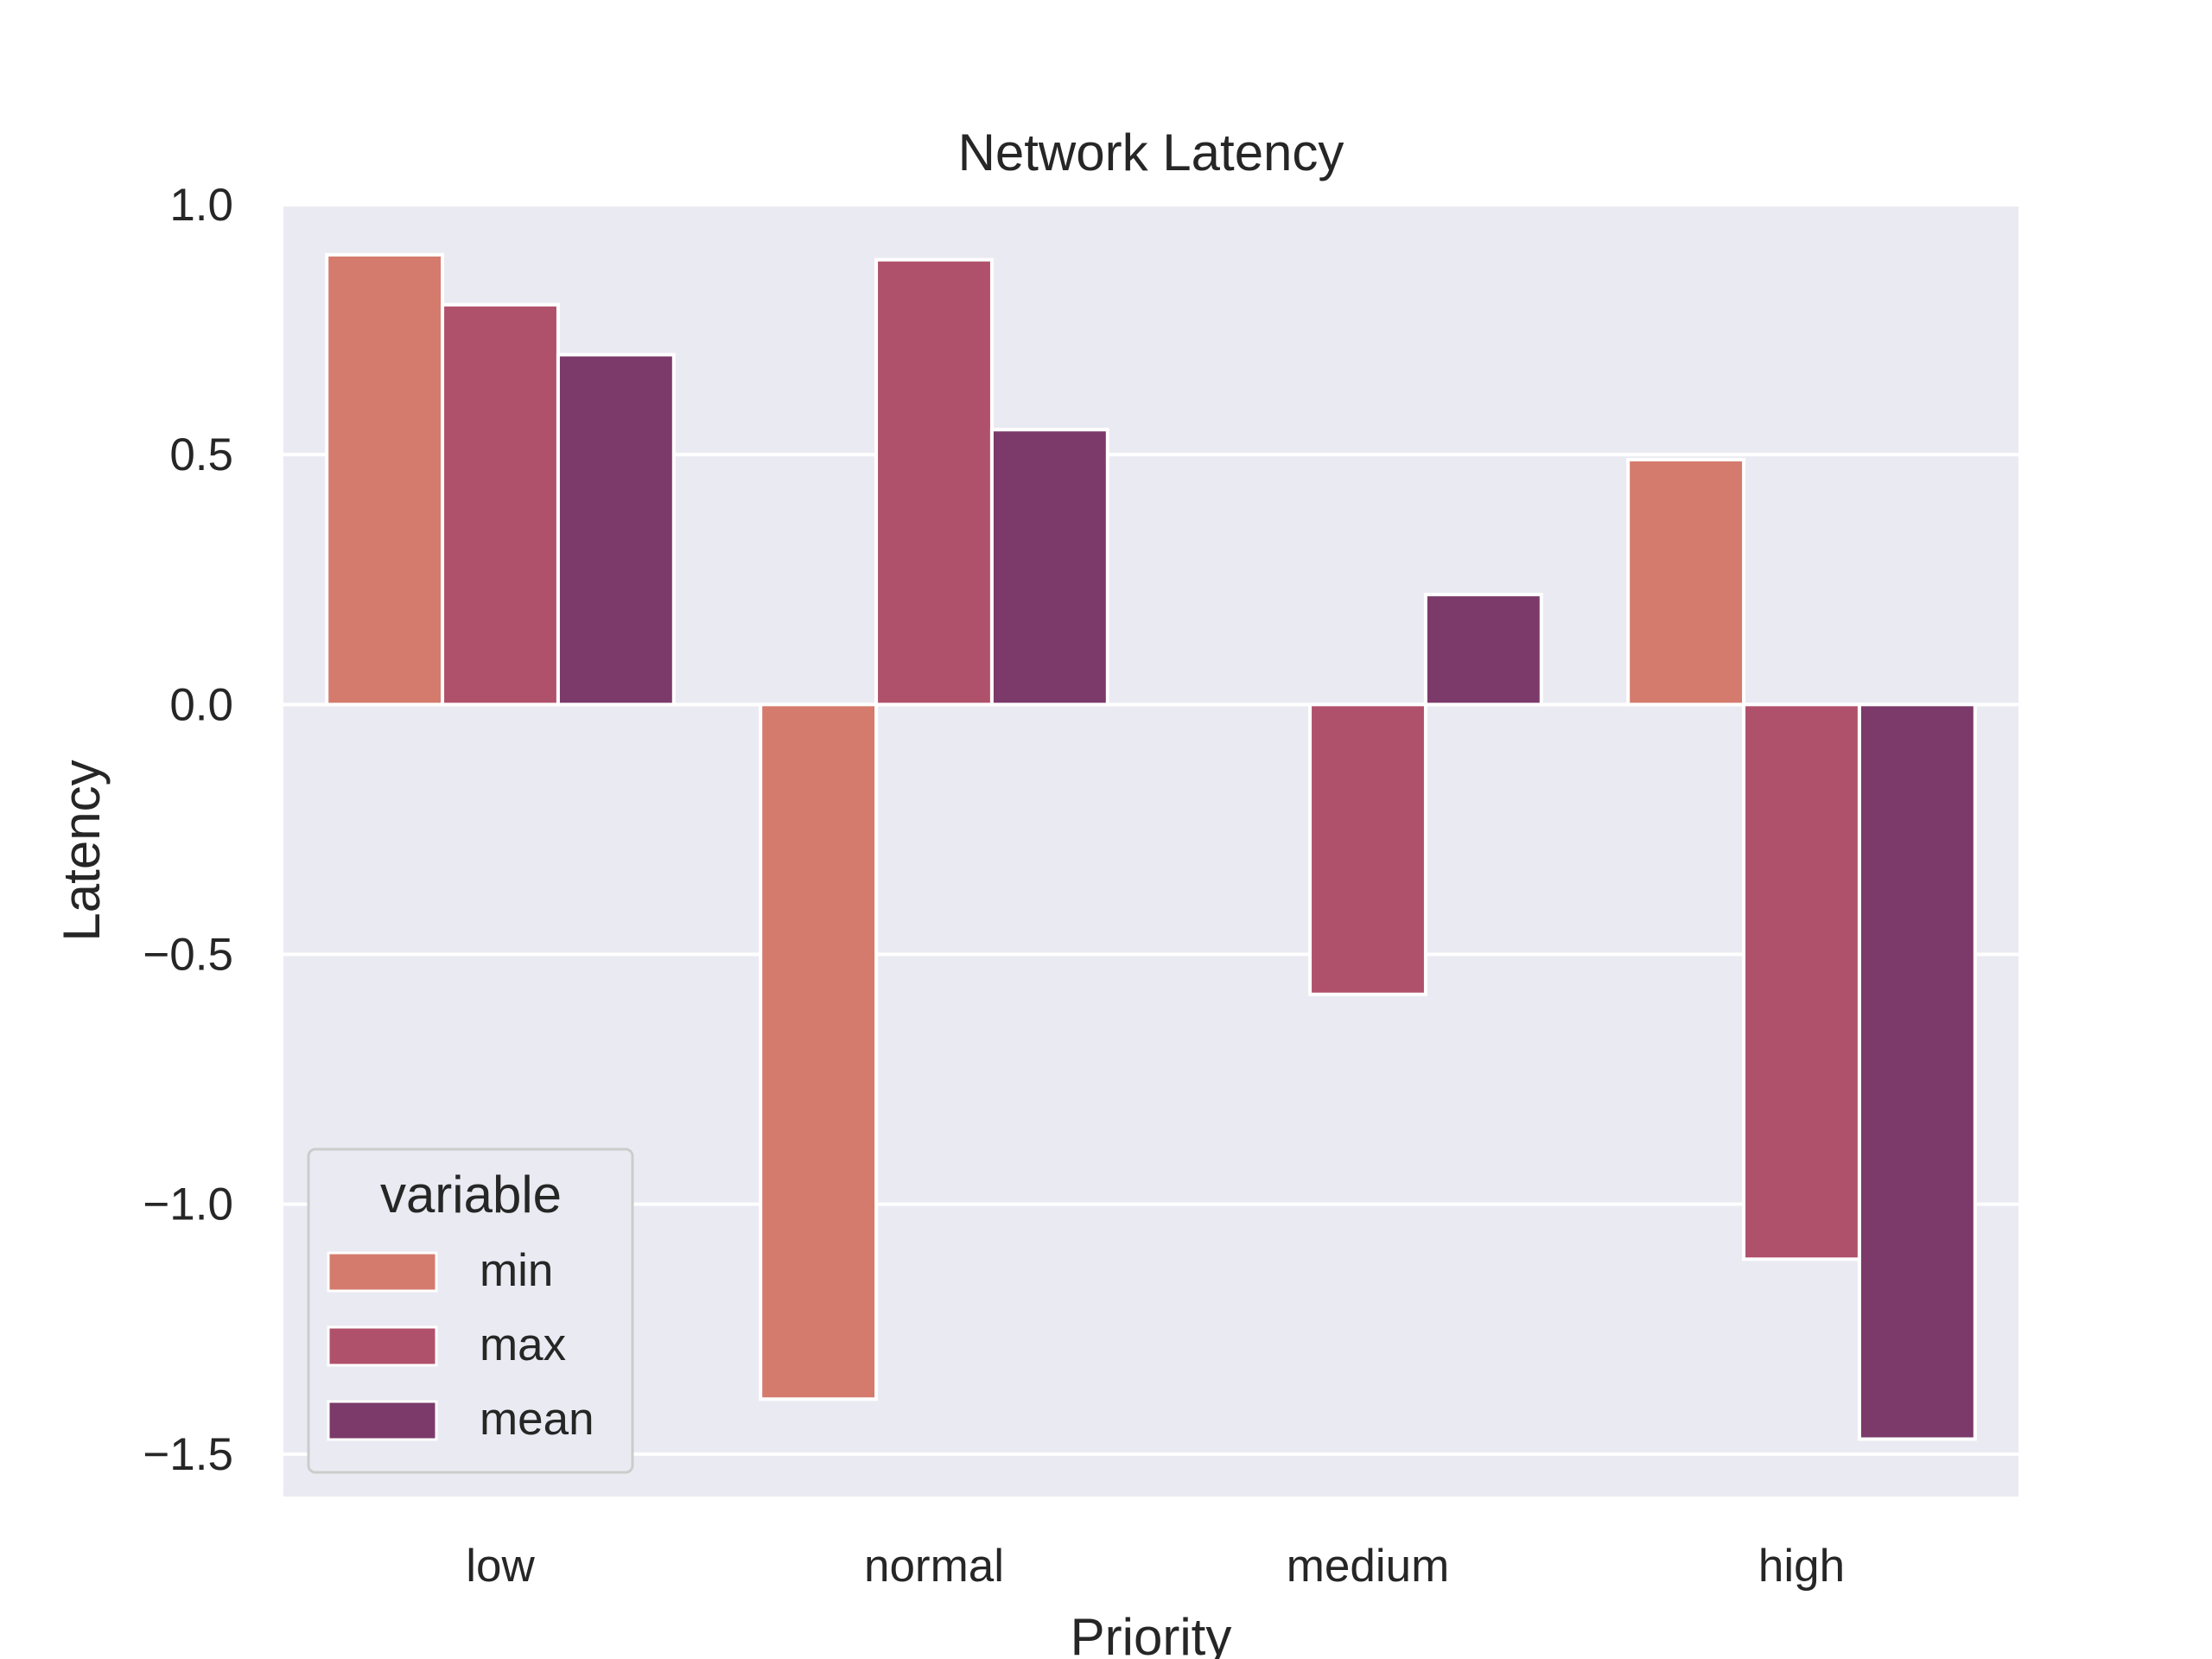 This screenshot has width=2212, height=1659. I want to click on legend-box, so click(471, 1310).